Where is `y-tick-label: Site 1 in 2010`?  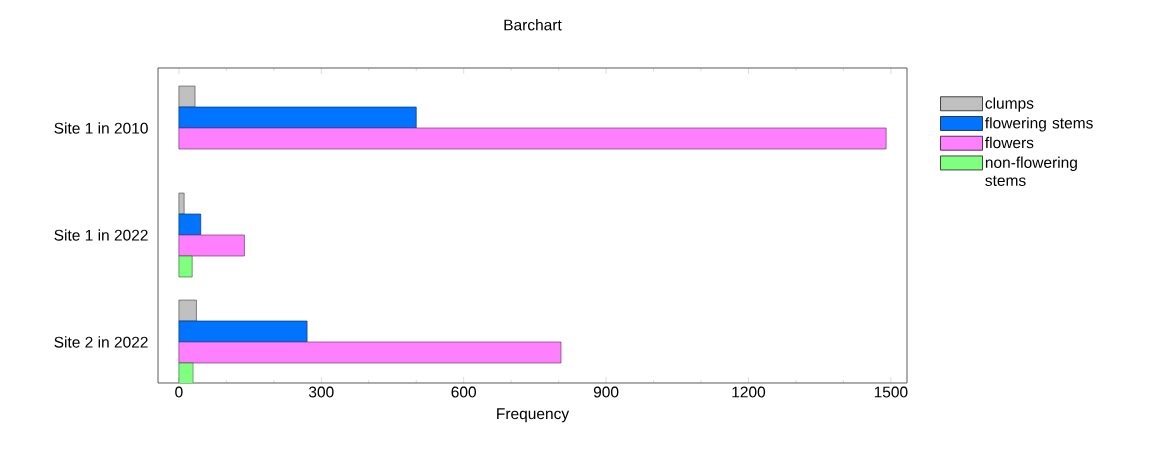
y-tick-label: Site 1 in 2010 is located at coordinates (101, 128).